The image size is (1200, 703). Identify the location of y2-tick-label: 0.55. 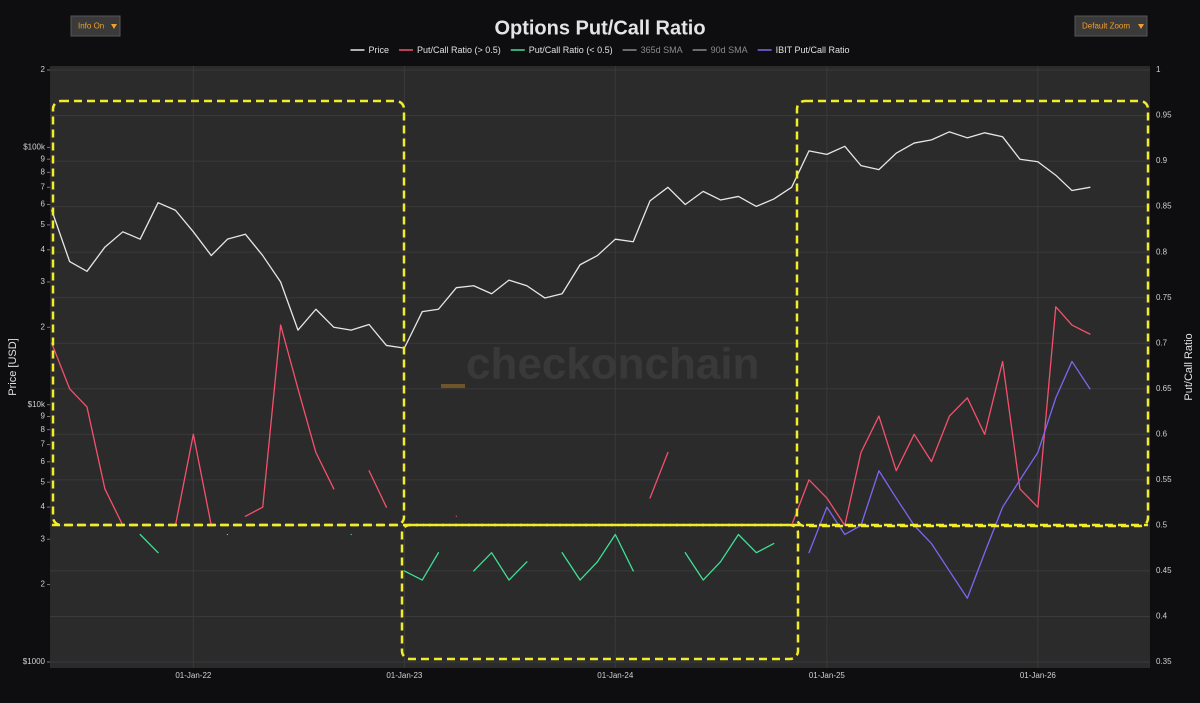
(1164, 479).